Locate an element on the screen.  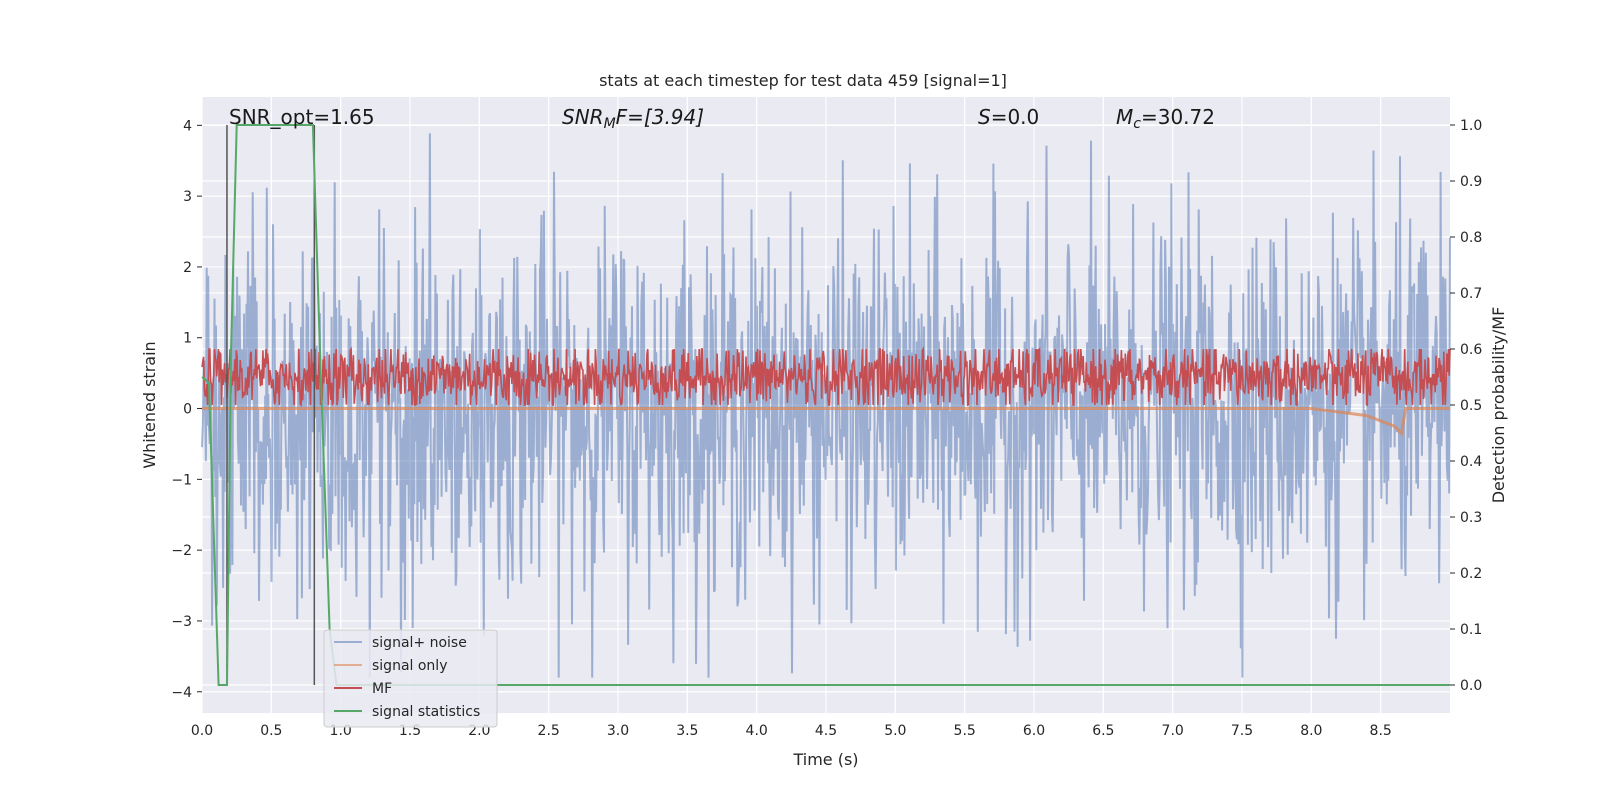
annotation-mc-value: =30.72 is located at coordinates (1178, 117).